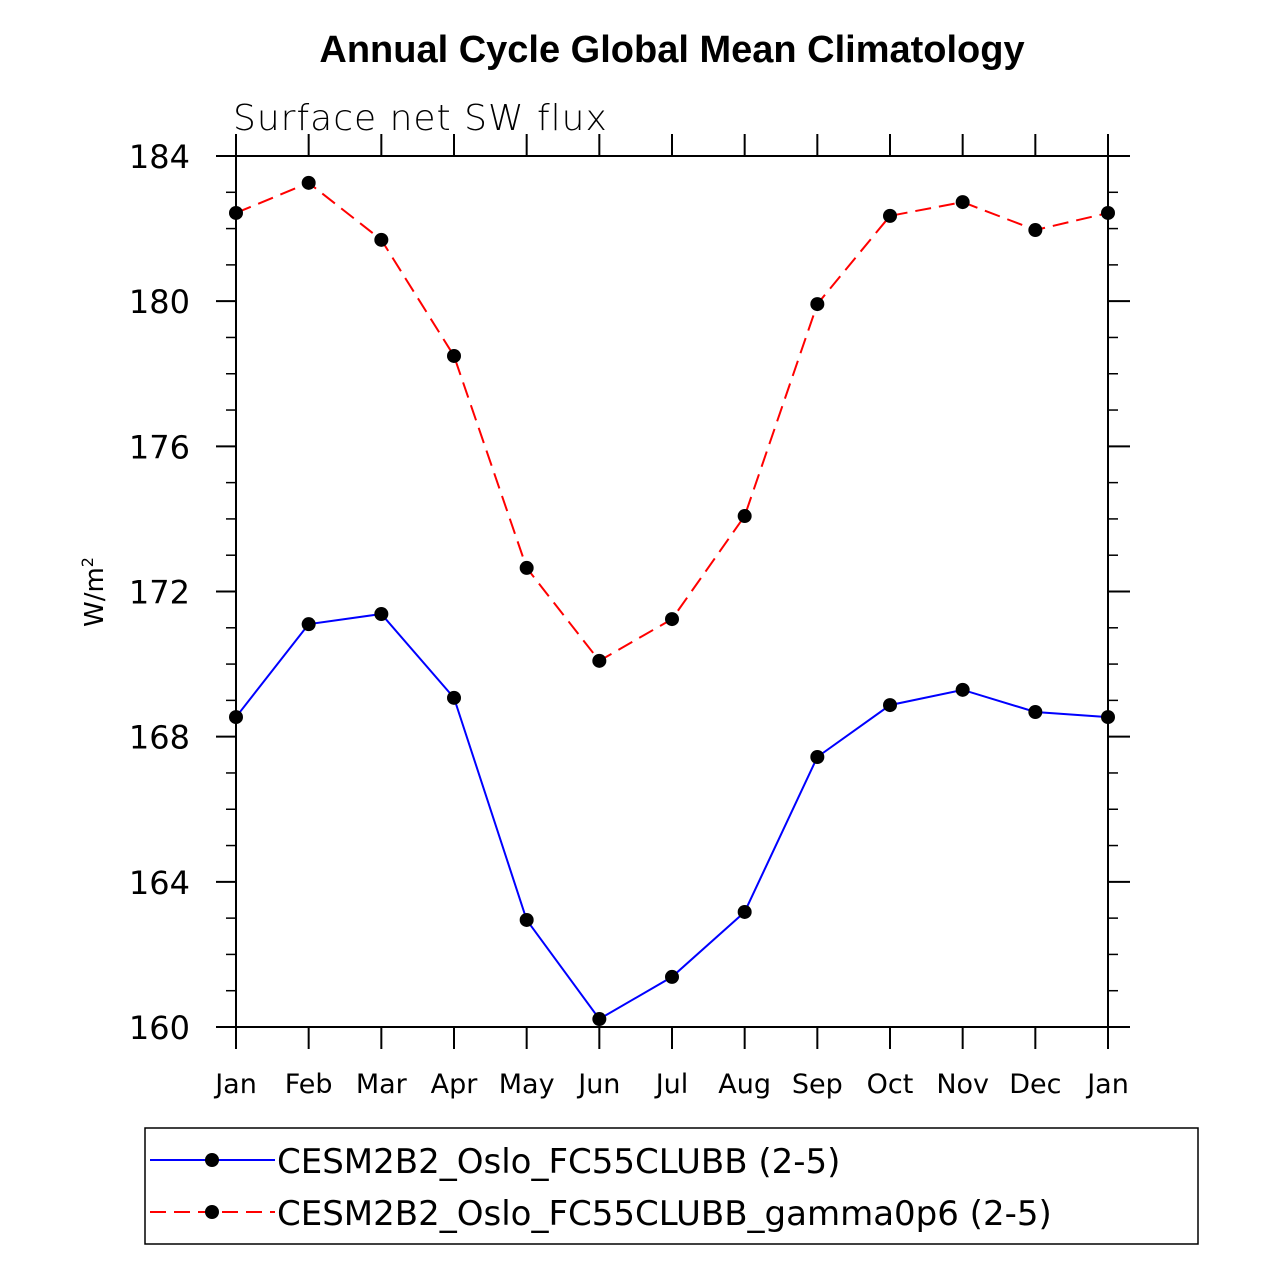 The width and height of the screenshot is (1275, 1280). What do you see at coordinates (671, 1084) in the screenshot?
I see `x-tick-label: Jul` at bounding box center [671, 1084].